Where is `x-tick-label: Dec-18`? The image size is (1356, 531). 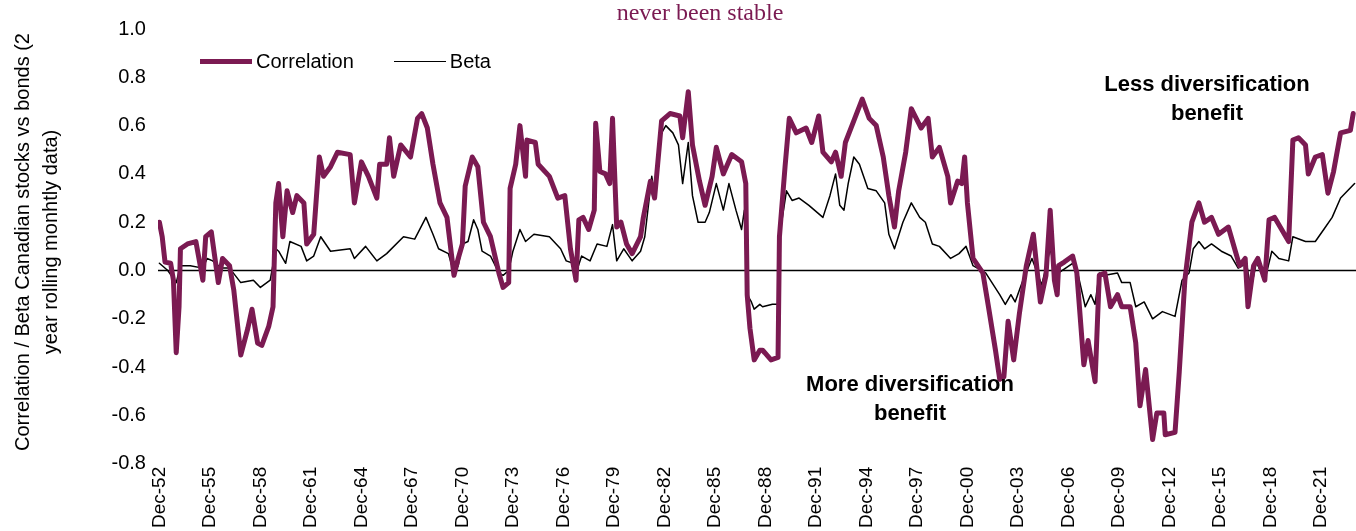 x-tick-label: Dec-18 is located at coordinates (1269, 497).